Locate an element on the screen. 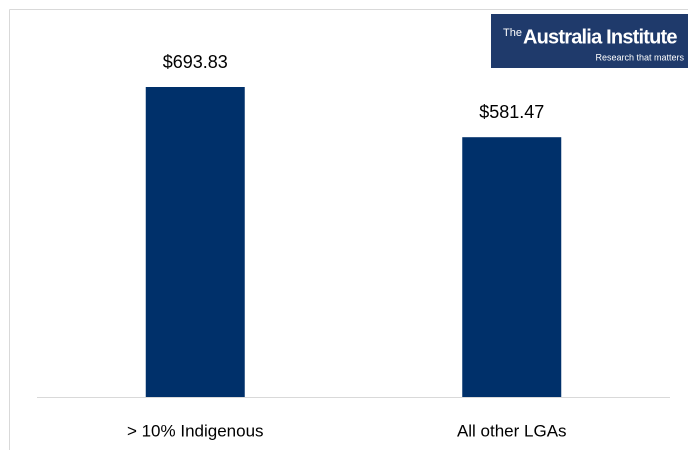  logo-prefix: The is located at coordinates (512, 33).